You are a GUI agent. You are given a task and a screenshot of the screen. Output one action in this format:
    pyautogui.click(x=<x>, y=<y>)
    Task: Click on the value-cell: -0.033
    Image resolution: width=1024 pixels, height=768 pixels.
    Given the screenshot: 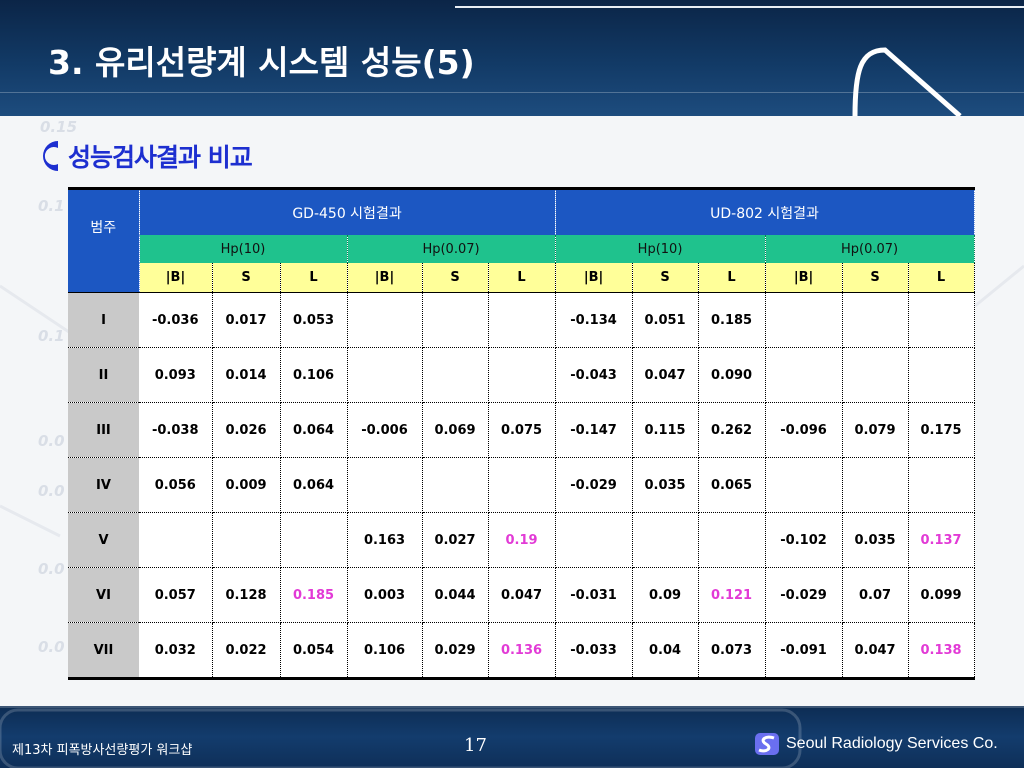 What is the action you would take?
    pyautogui.click(x=594, y=650)
    